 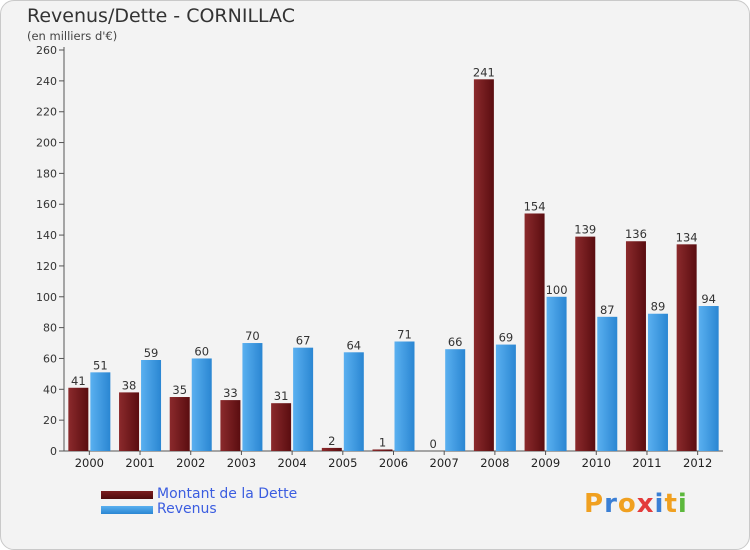 I want to click on chart-subtitle: (en milliers d'€), so click(x=72, y=36).